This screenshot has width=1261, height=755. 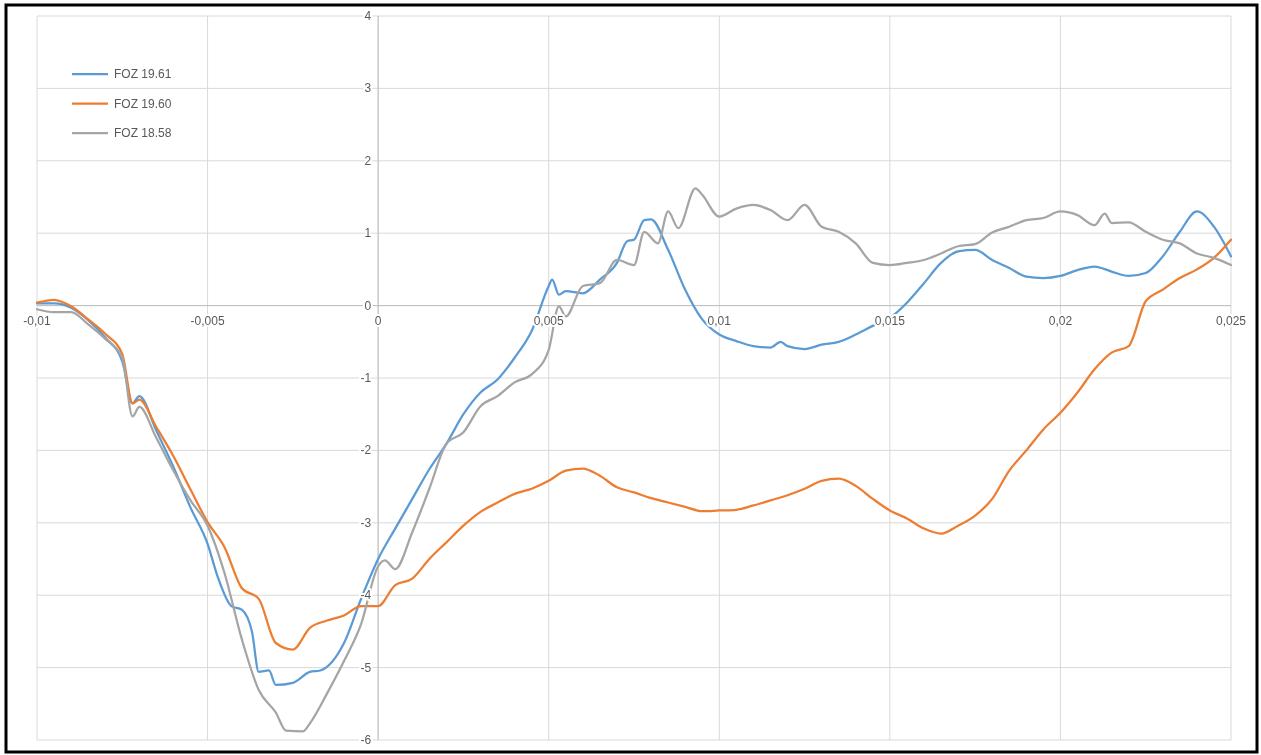 What do you see at coordinates (368, 16) in the screenshot?
I see `y-tick-label: 4` at bounding box center [368, 16].